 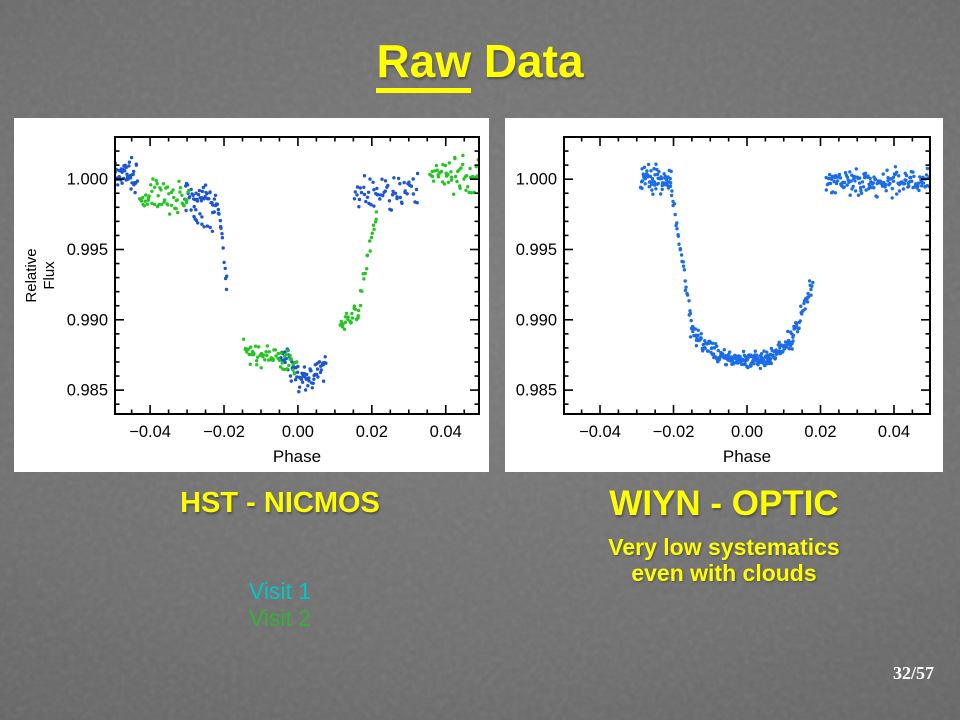 What do you see at coordinates (724, 547) in the screenshot?
I see `subcaption-line-1: Very low systematics` at bounding box center [724, 547].